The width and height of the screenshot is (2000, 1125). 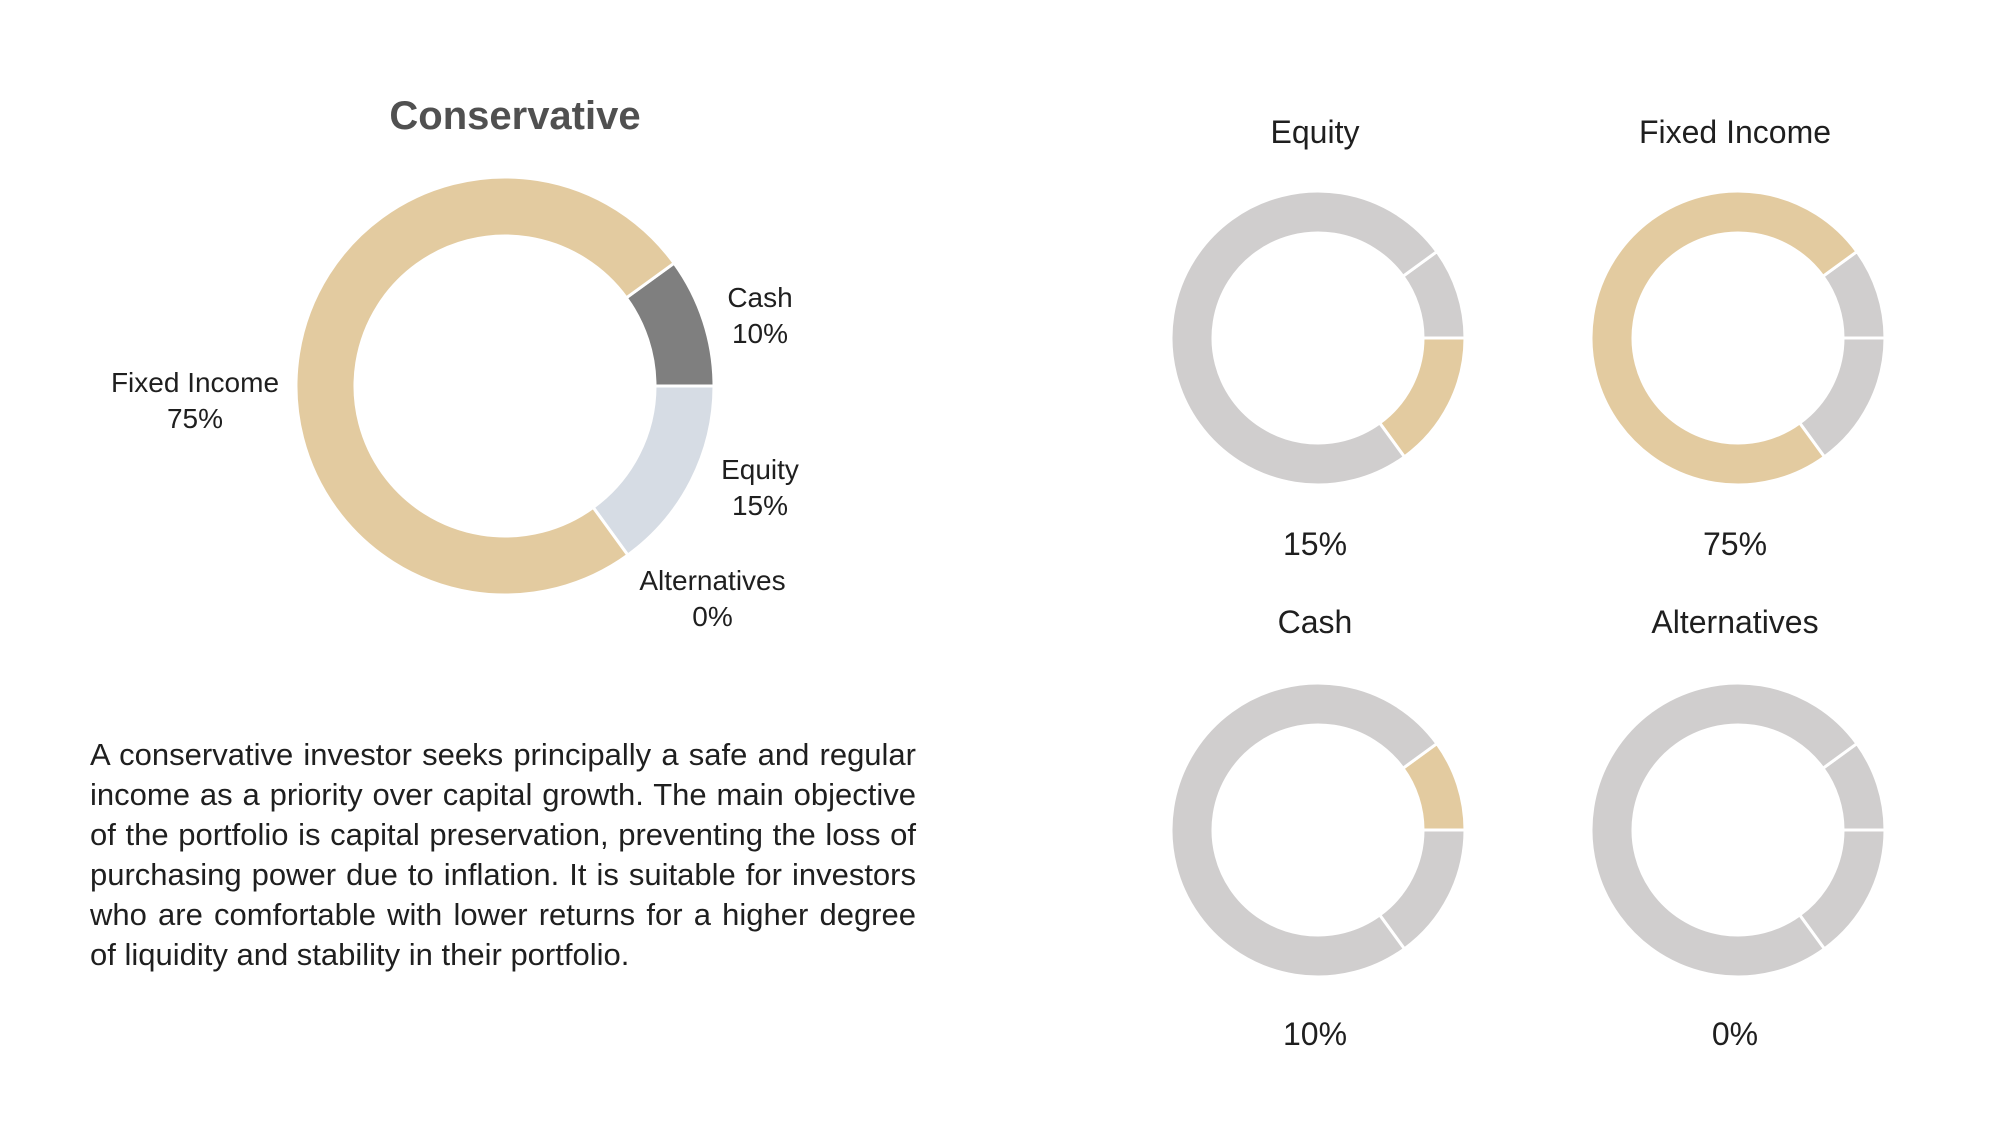 I want to click on mini-title-alternatives: Alternatives, so click(x=1735, y=622).